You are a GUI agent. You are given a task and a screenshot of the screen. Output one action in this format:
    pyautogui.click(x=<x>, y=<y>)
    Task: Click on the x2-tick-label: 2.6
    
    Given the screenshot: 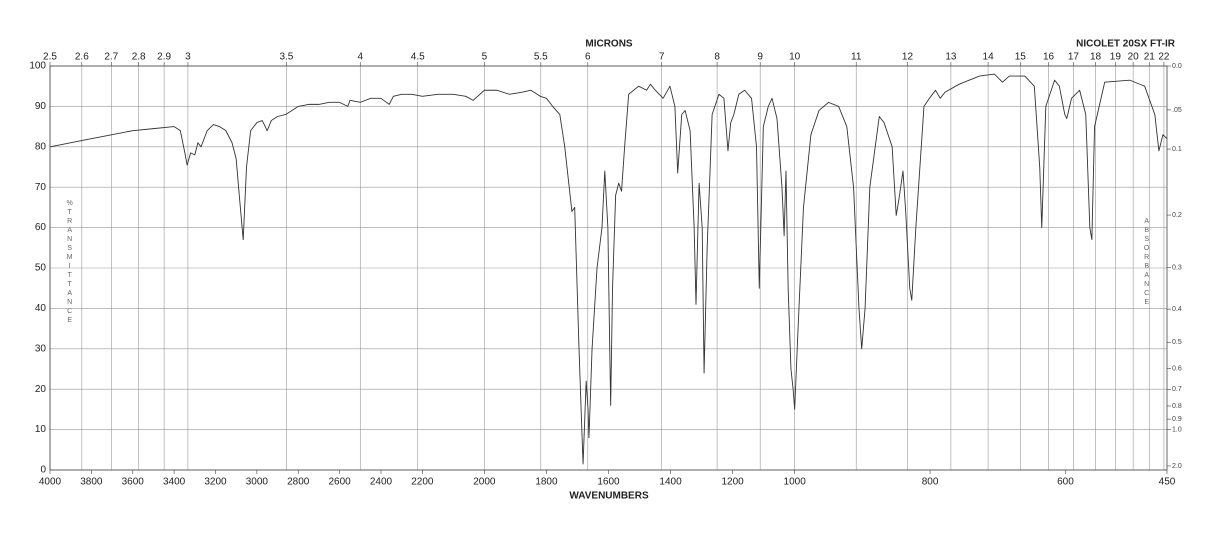 What is the action you would take?
    pyautogui.click(x=82, y=57)
    